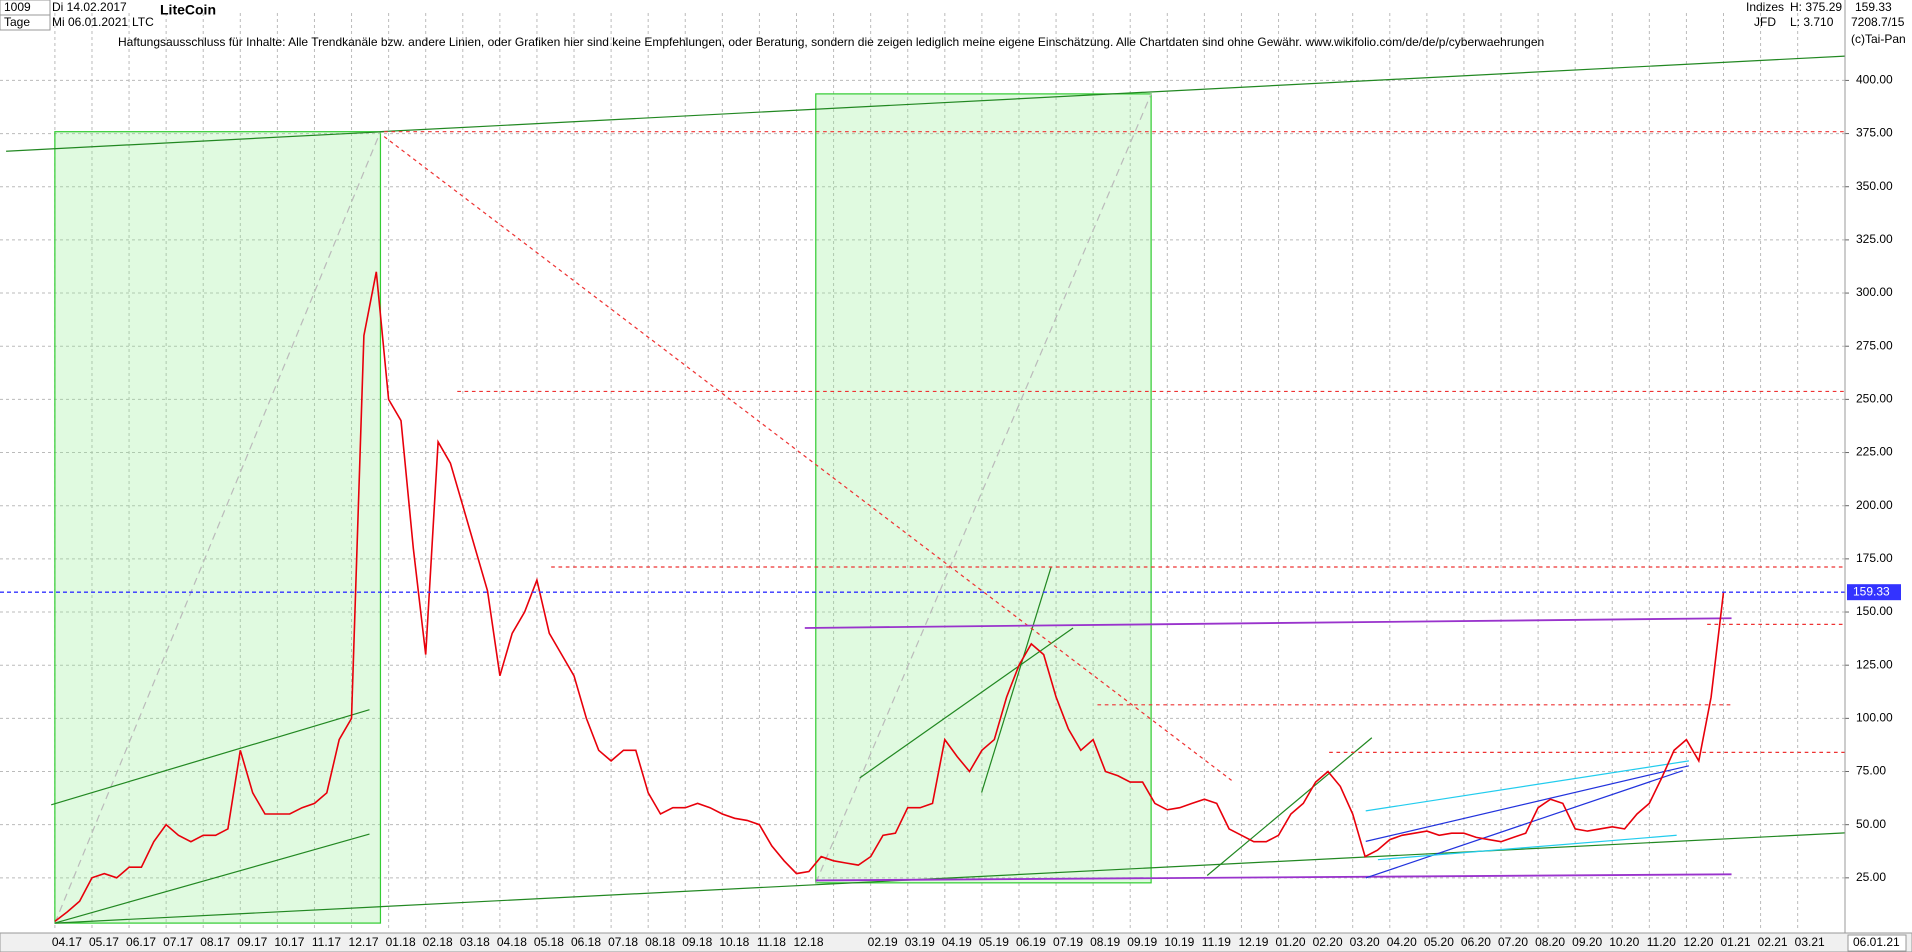  I want to click on x-tick-label: 03.18, so click(475, 942).